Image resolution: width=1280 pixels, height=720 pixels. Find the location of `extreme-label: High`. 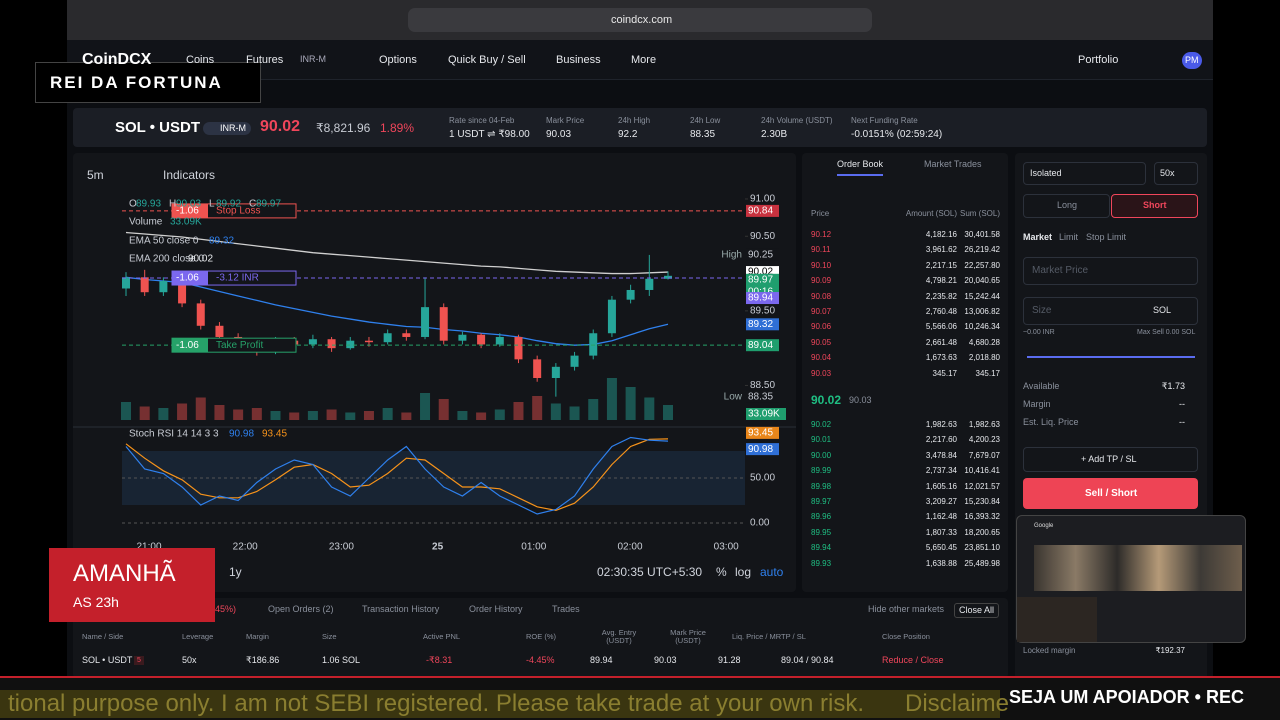

extreme-label: High is located at coordinates (731, 255).